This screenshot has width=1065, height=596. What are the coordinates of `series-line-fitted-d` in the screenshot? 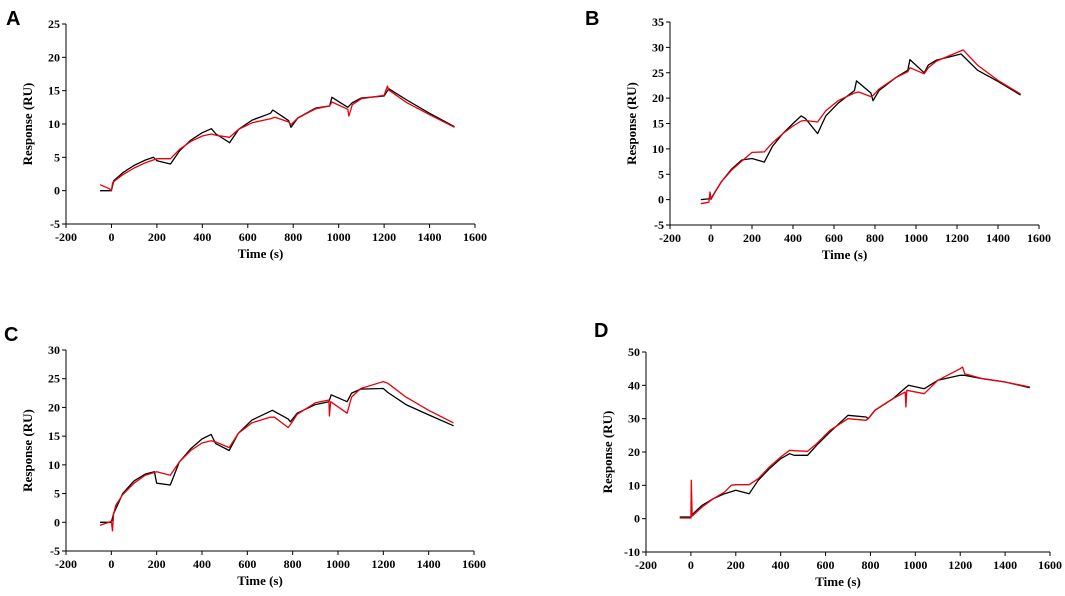 It's located at (854, 446).